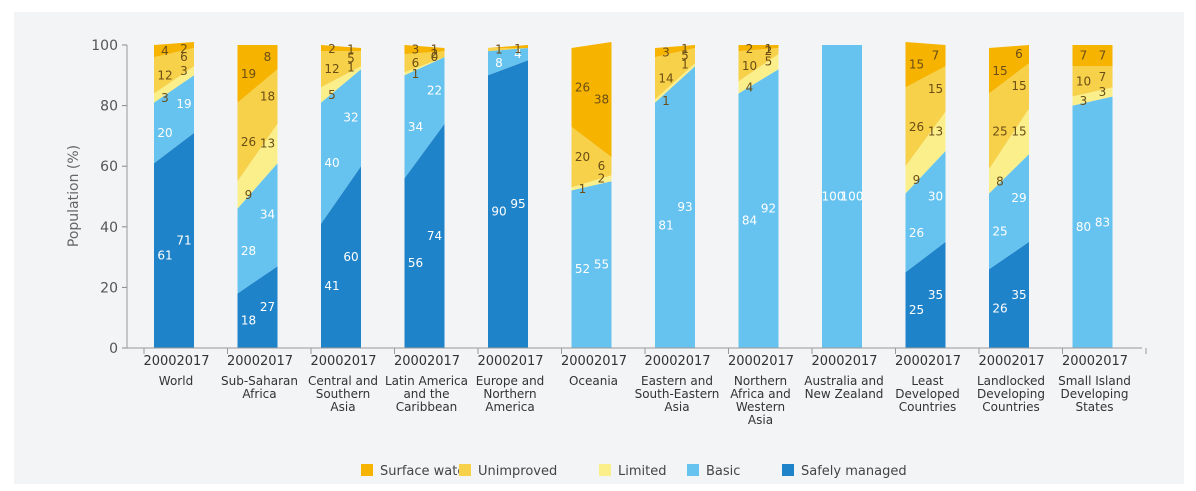  Describe the element at coordinates (591, 264) in the screenshot. I see `bar-basic-oceania` at that location.